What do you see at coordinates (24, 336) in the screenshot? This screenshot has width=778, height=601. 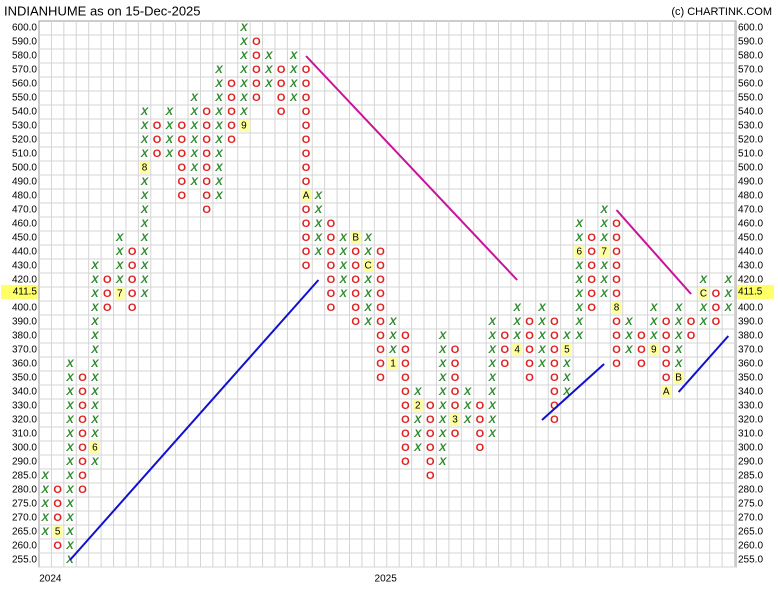 I see `y-tick-label: 380.0` at bounding box center [24, 336].